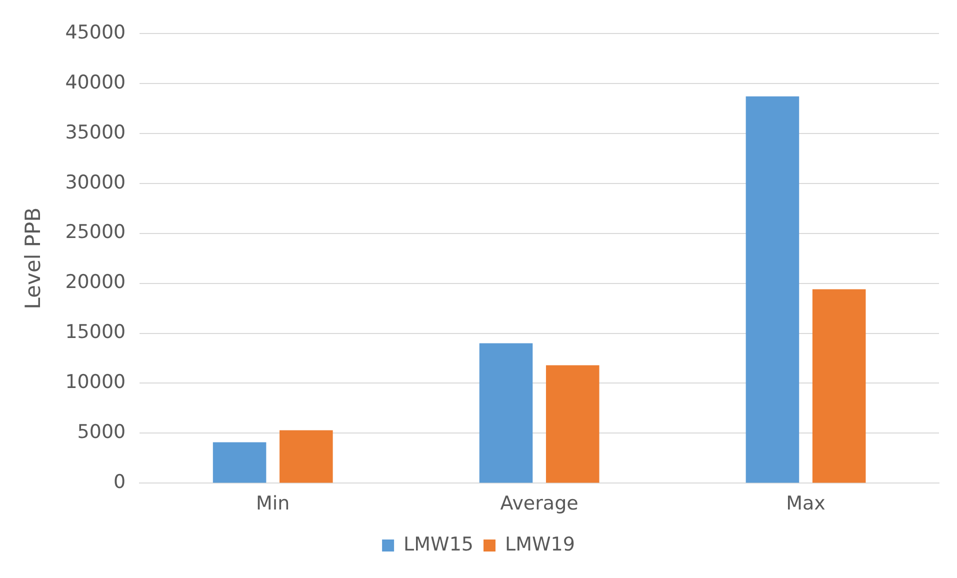  I want to click on y-axis-title: Level PPB, so click(33, 258).